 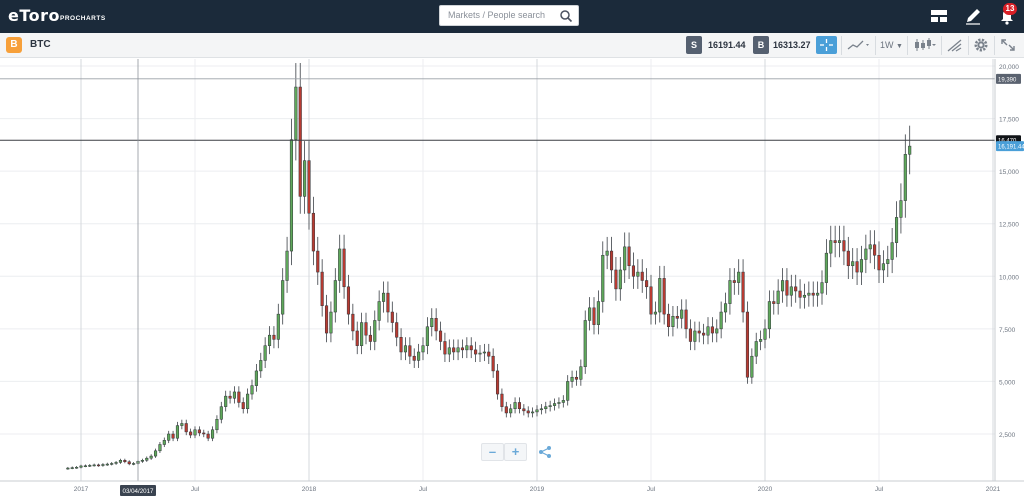 I want to click on y-tick-label: 5,000, so click(x=1007, y=382).